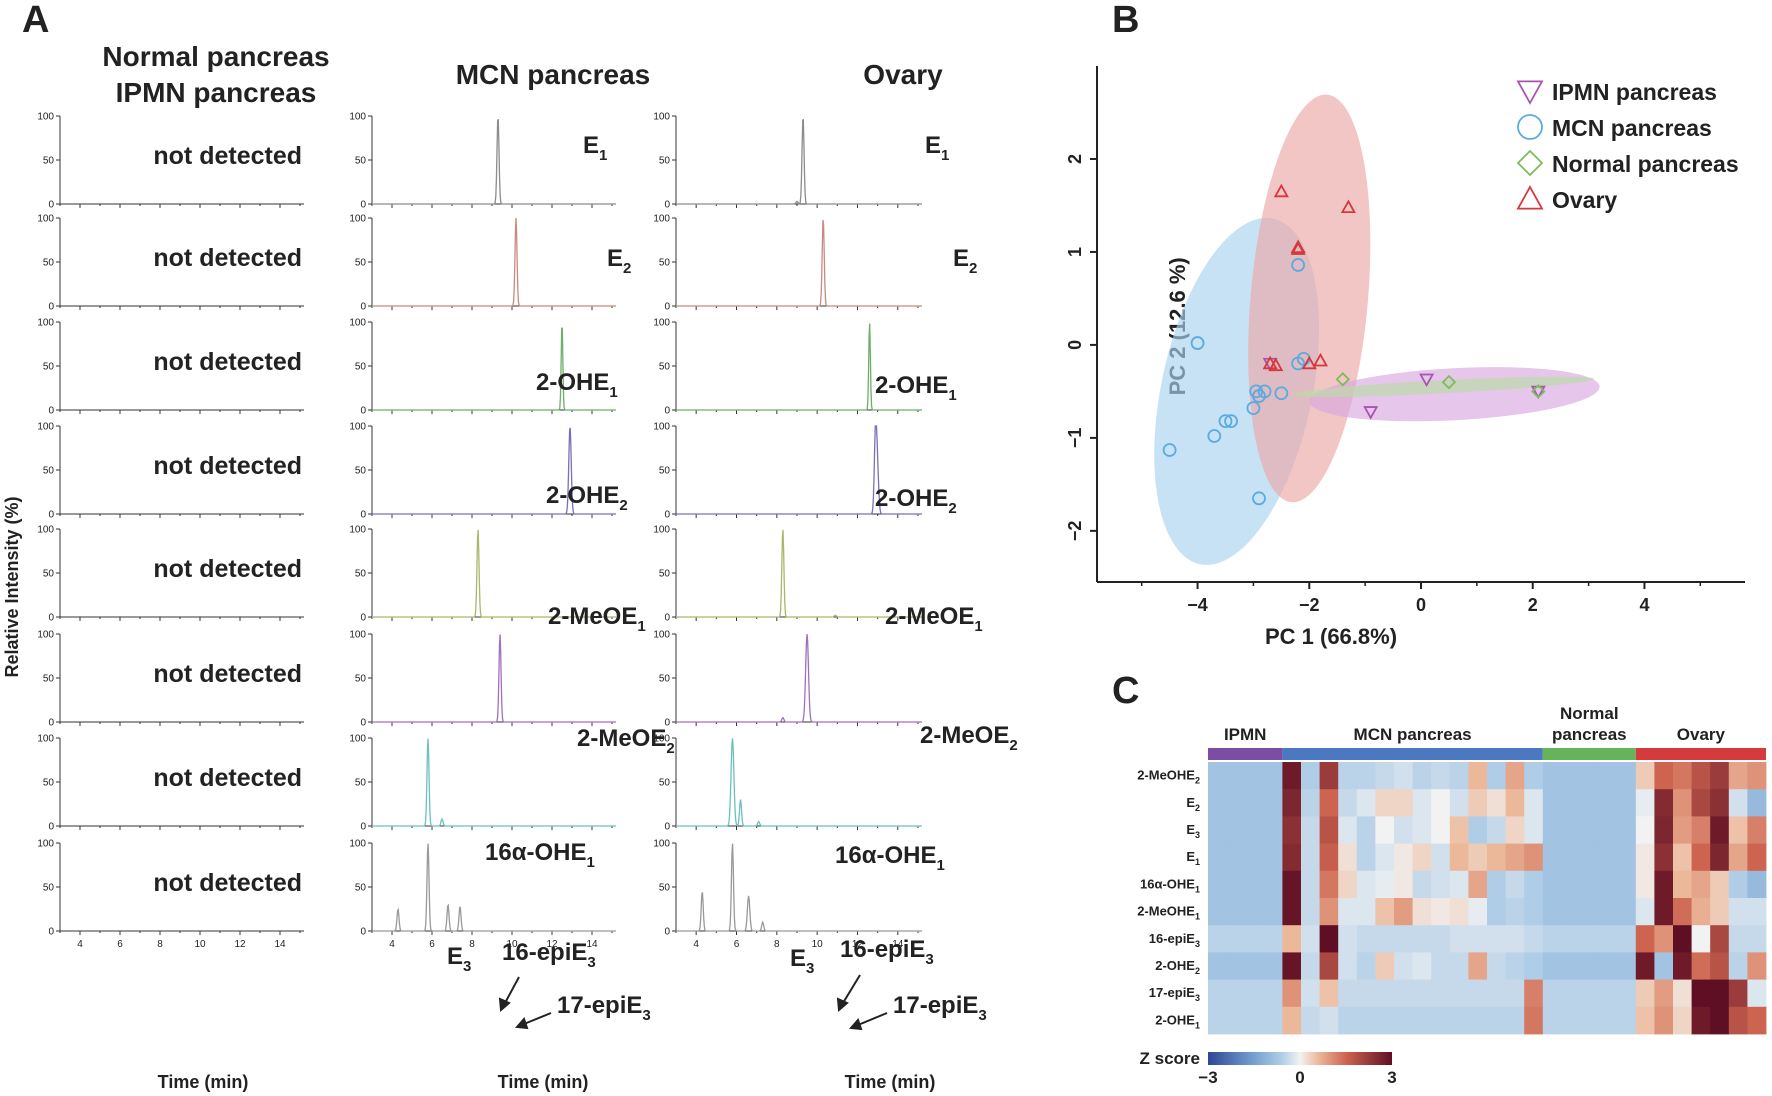  What do you see at coordinates (552, 944) in the screenshot?
I see `x-tick-label: 12` at bounding box center [552, 944].